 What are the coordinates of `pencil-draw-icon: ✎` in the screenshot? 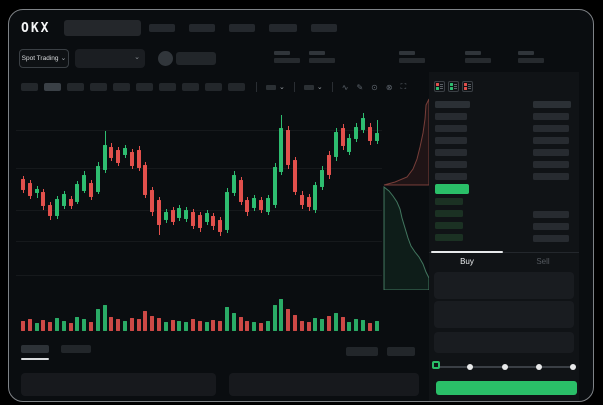 It's located at (360, 87).